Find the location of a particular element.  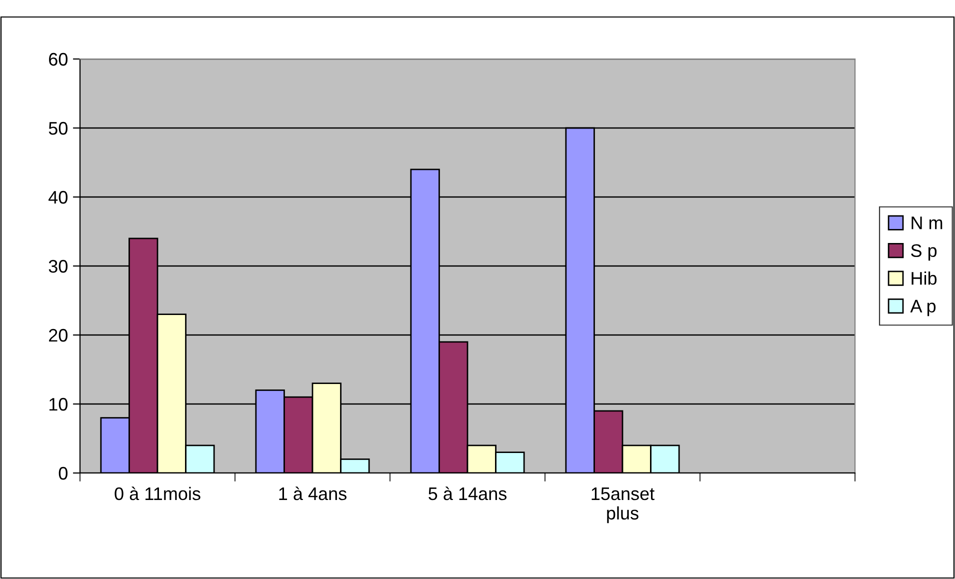

y-tick-label: 50 is located at coordinates (58, 128).